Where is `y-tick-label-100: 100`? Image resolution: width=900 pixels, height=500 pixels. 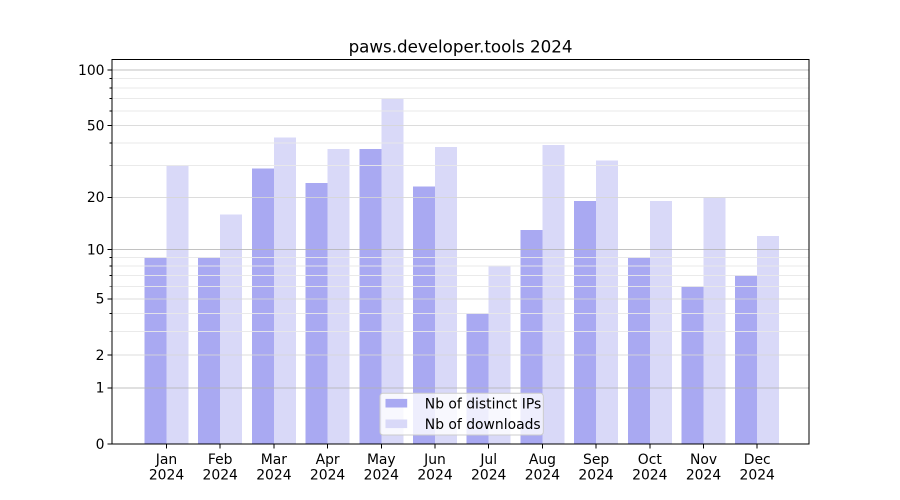
y-tick-label-100: 100 is located at coordinates (91, 71).